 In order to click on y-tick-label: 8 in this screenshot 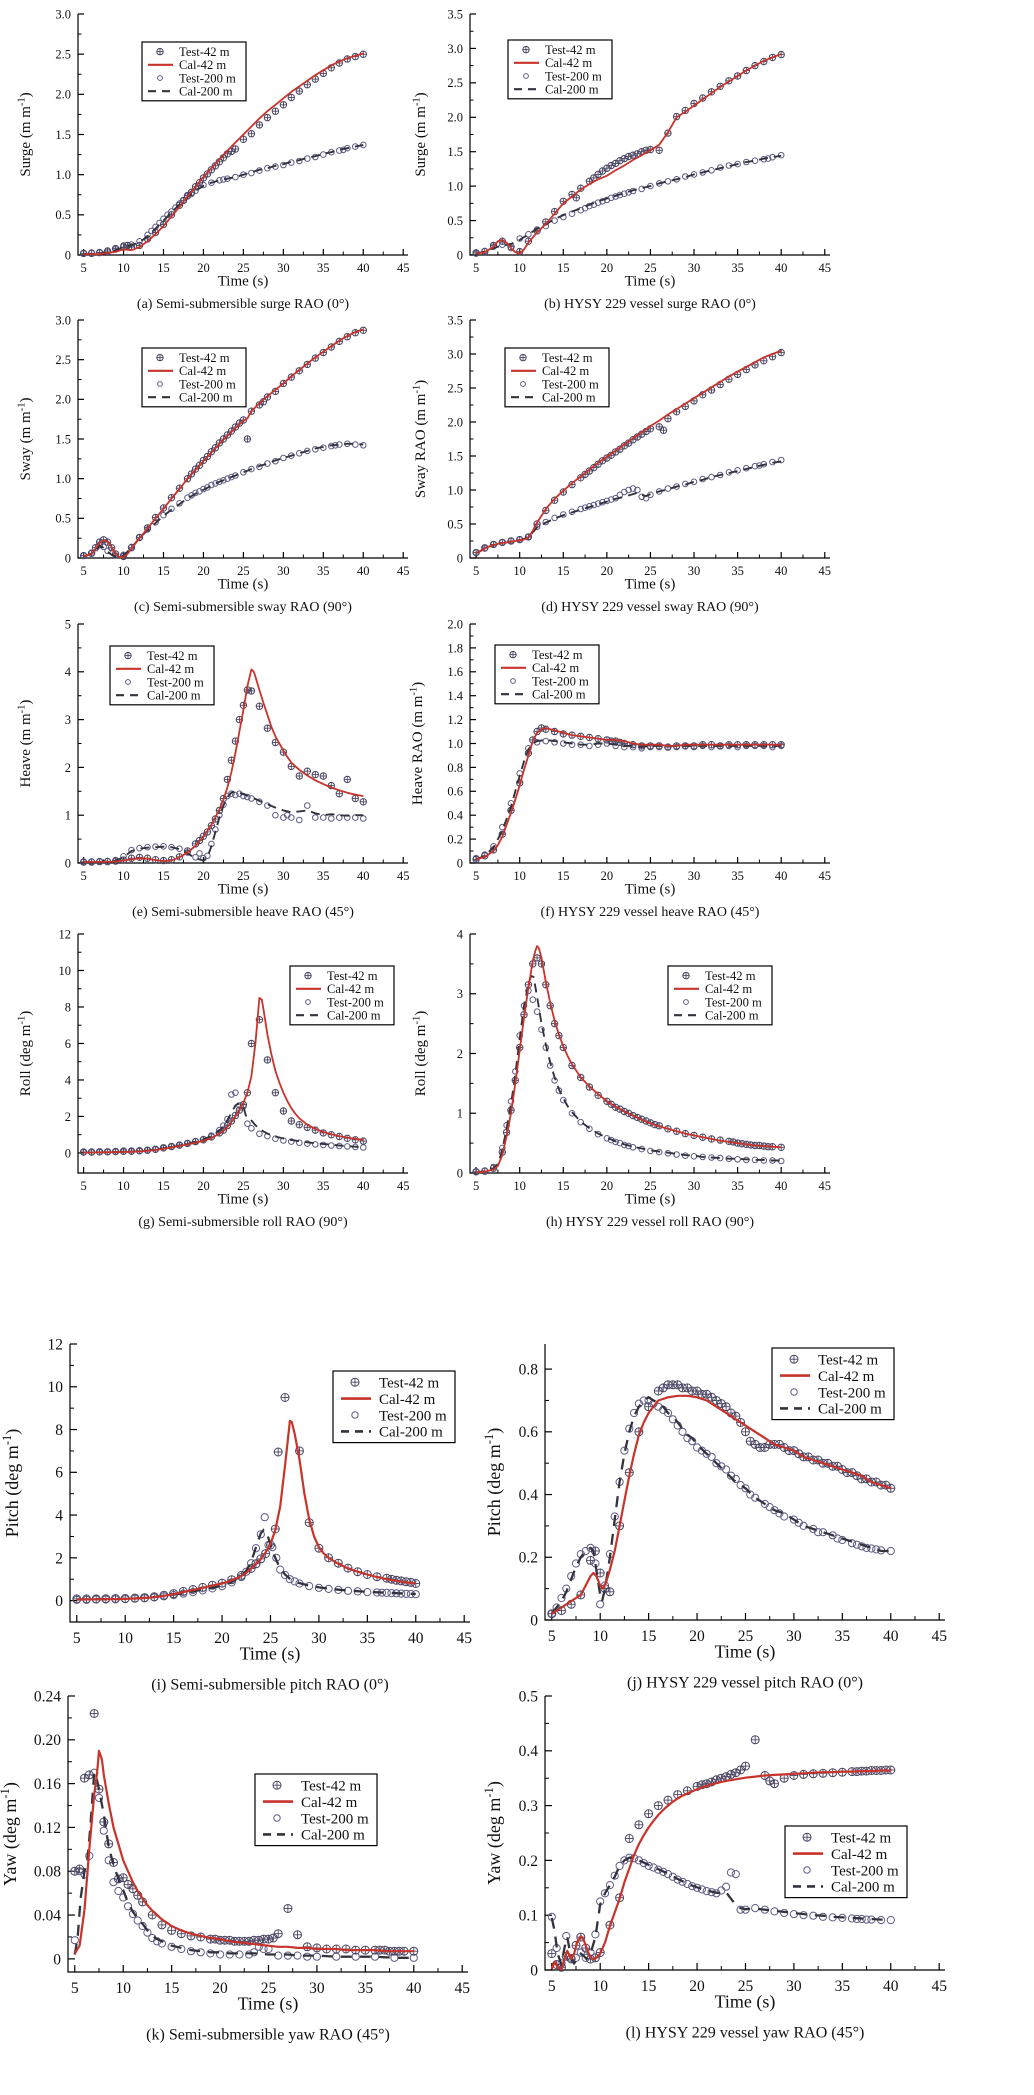, I will do `click(68, 1007)`.